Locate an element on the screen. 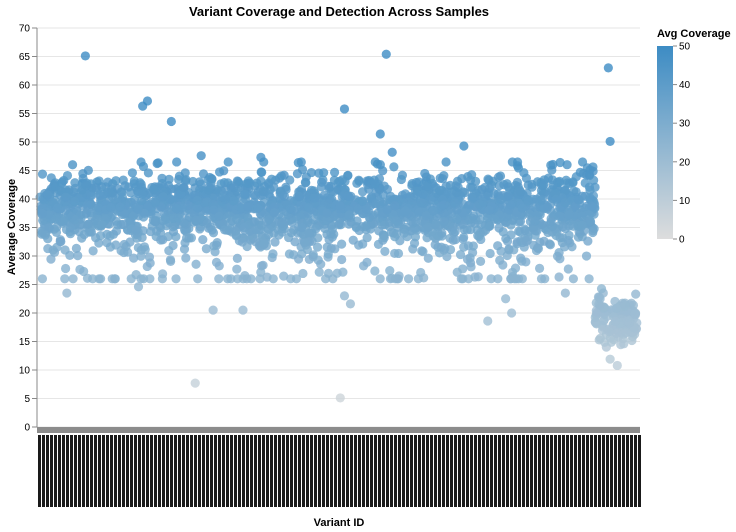  legend-ticks: 0 10 20 30 40 50 is located at coordinates (682, 144).